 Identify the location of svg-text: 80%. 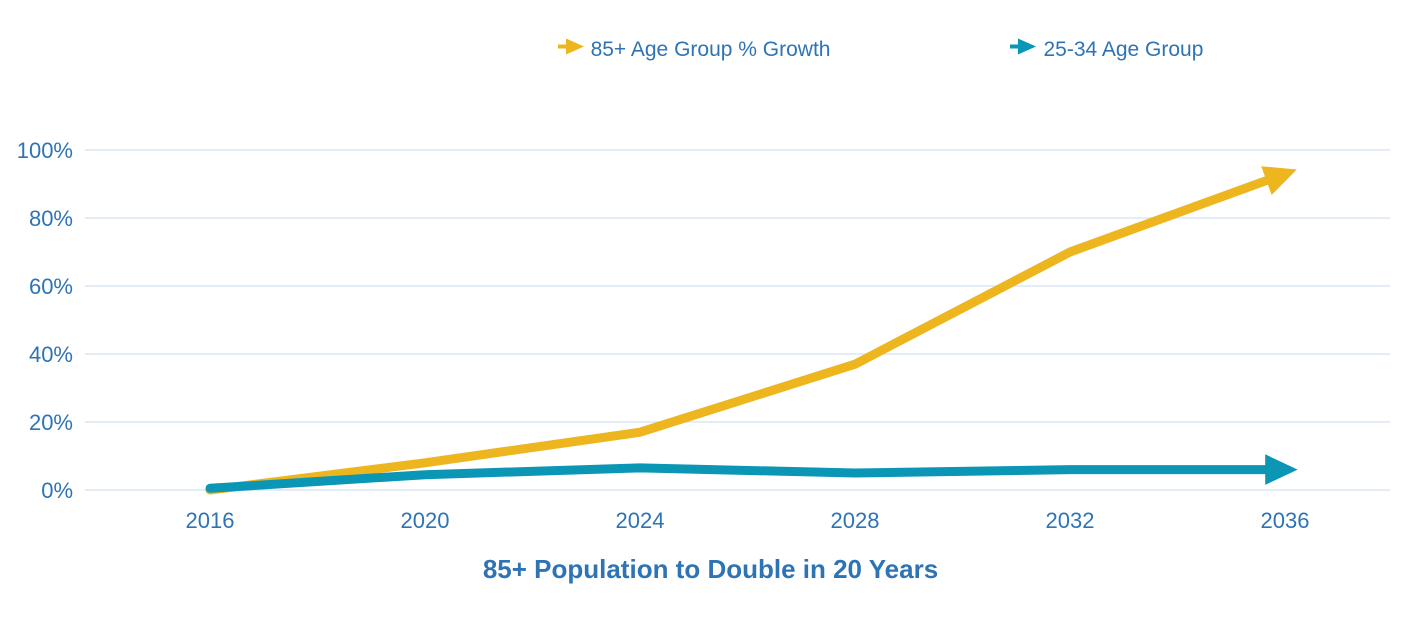
(51, 218).